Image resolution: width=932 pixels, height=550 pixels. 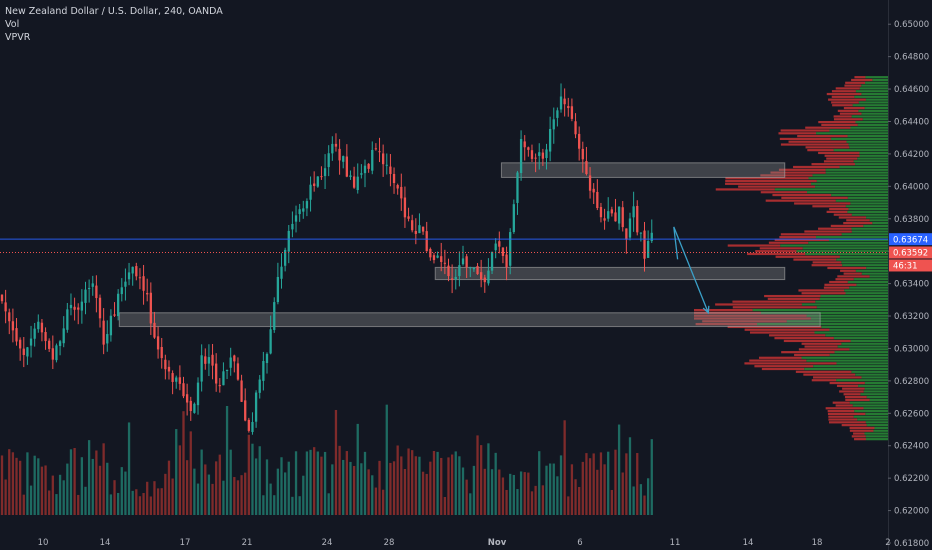 I want to click on vpvr-indicator-label: VPVR, so click(x=18, y=37).